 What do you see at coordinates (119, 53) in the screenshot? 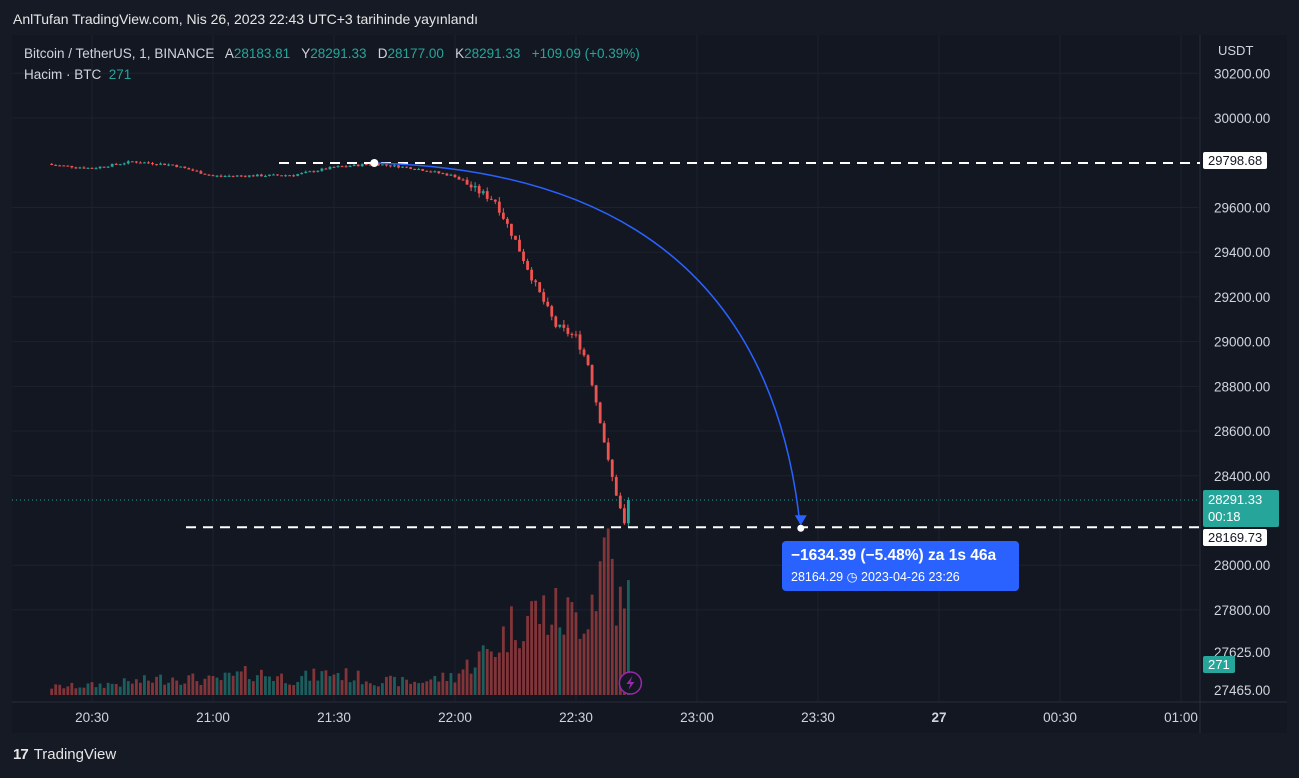
I see `symbol-name: Bitcoin / TetherUS, 1, BINANCE` at bounding box center [119, 53].